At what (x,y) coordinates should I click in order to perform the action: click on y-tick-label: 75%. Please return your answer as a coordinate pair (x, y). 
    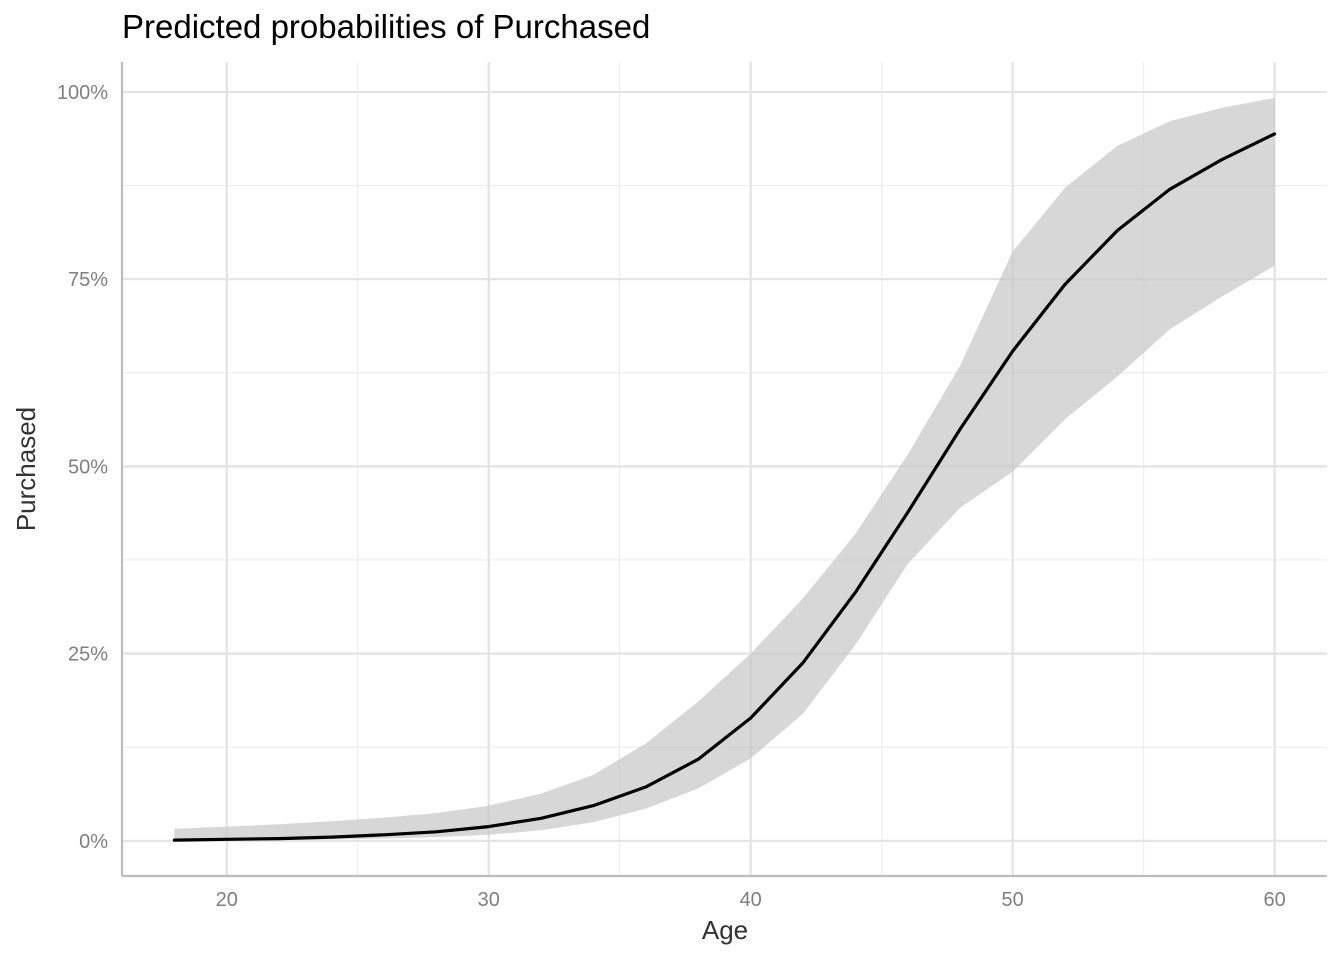
    Looking at the image, I should click on (88, 280).